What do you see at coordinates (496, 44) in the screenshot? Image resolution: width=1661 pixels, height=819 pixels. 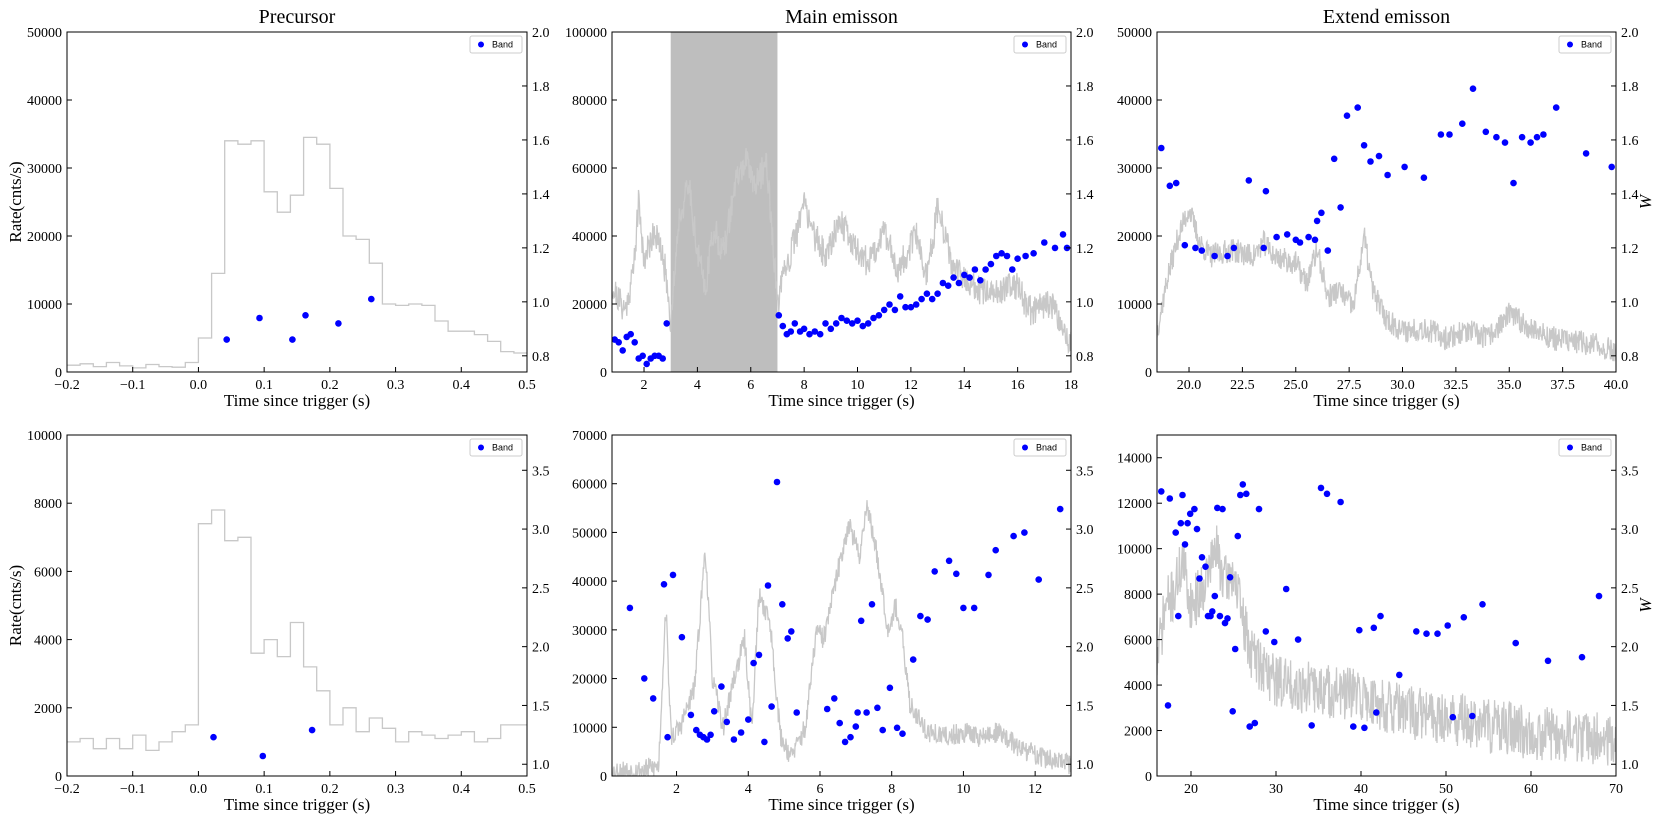 I see `legend-box` at bounding box center [496, 44].